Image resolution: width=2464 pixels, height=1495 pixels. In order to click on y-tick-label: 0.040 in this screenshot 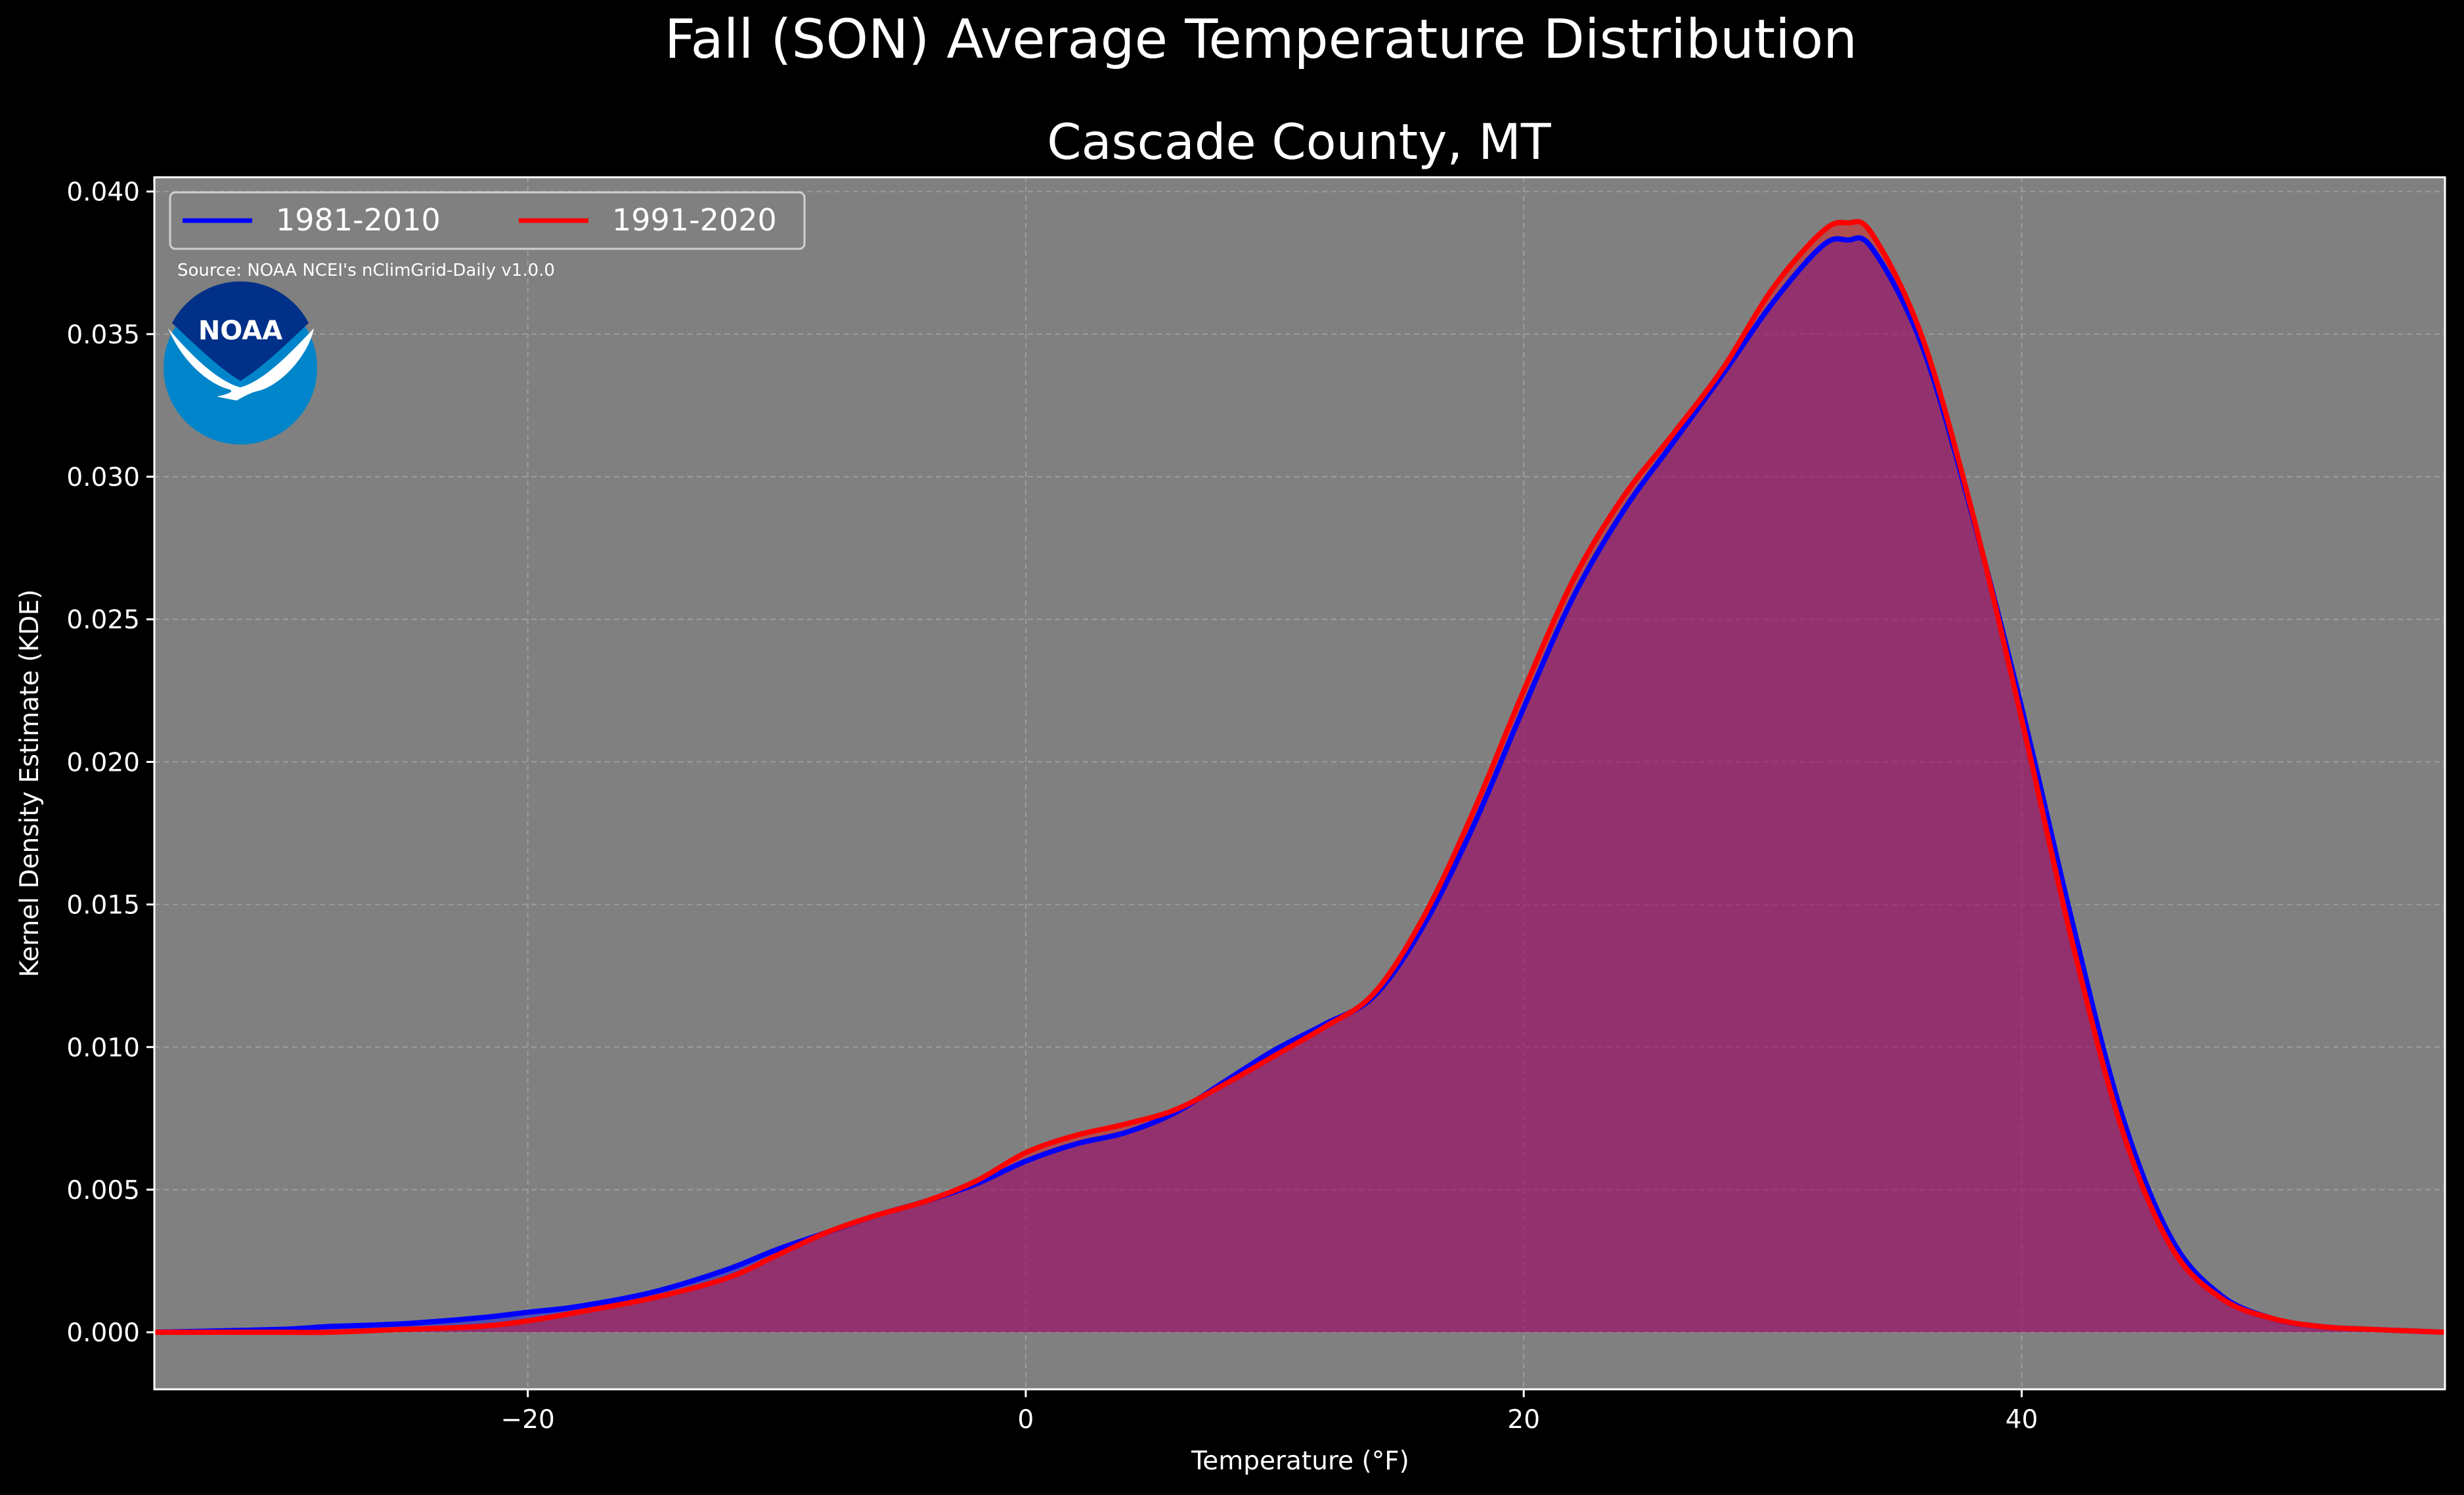, I will do `click(103, 192)`.